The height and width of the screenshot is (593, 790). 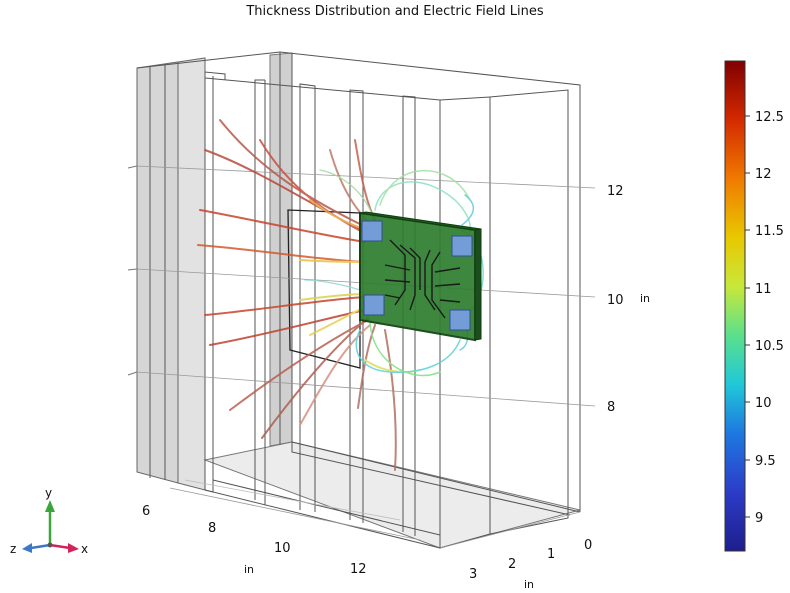 I want to click on triad-x-label: x, so click(x=84, y=549).